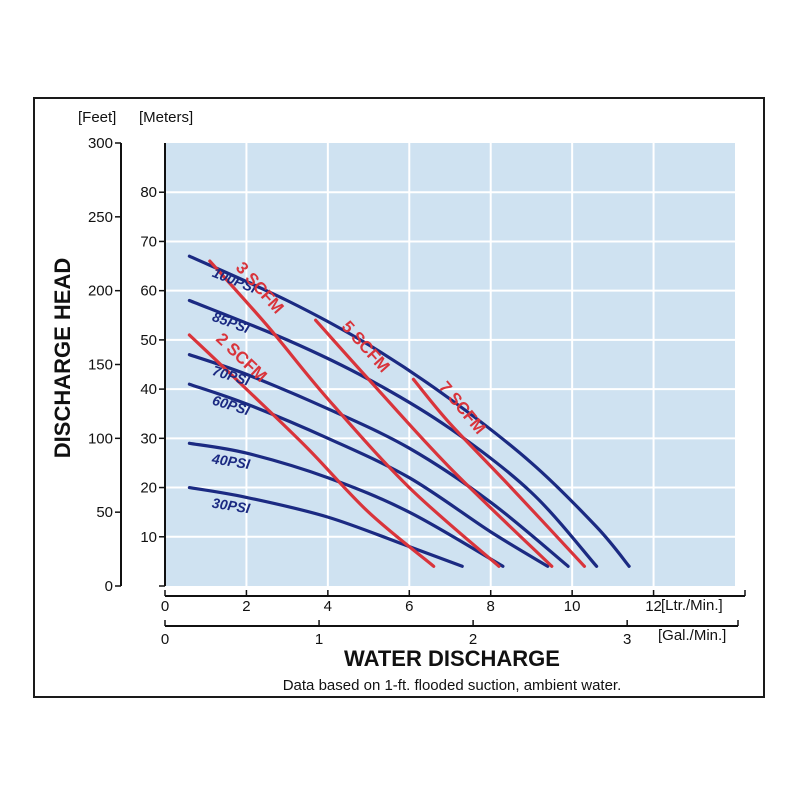 Image resolution: width=800 pixels, height=800 pixels. I want to click on meters-tick-label: 60, so click(148, 291).